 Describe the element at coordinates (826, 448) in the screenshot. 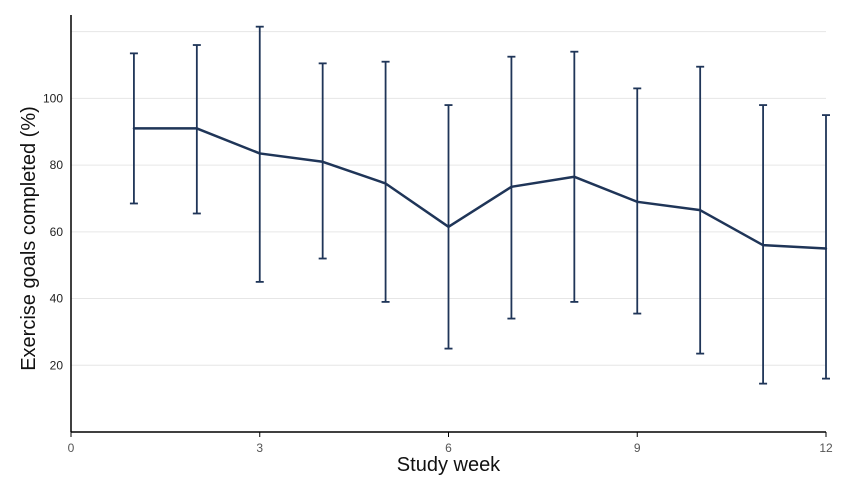

I see `x-tick-label: 12` at that location.